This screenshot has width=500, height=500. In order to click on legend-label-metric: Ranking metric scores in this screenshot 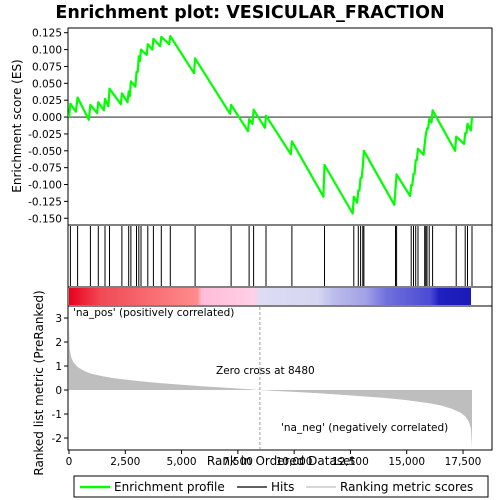, I will do `click(406, 487)`.